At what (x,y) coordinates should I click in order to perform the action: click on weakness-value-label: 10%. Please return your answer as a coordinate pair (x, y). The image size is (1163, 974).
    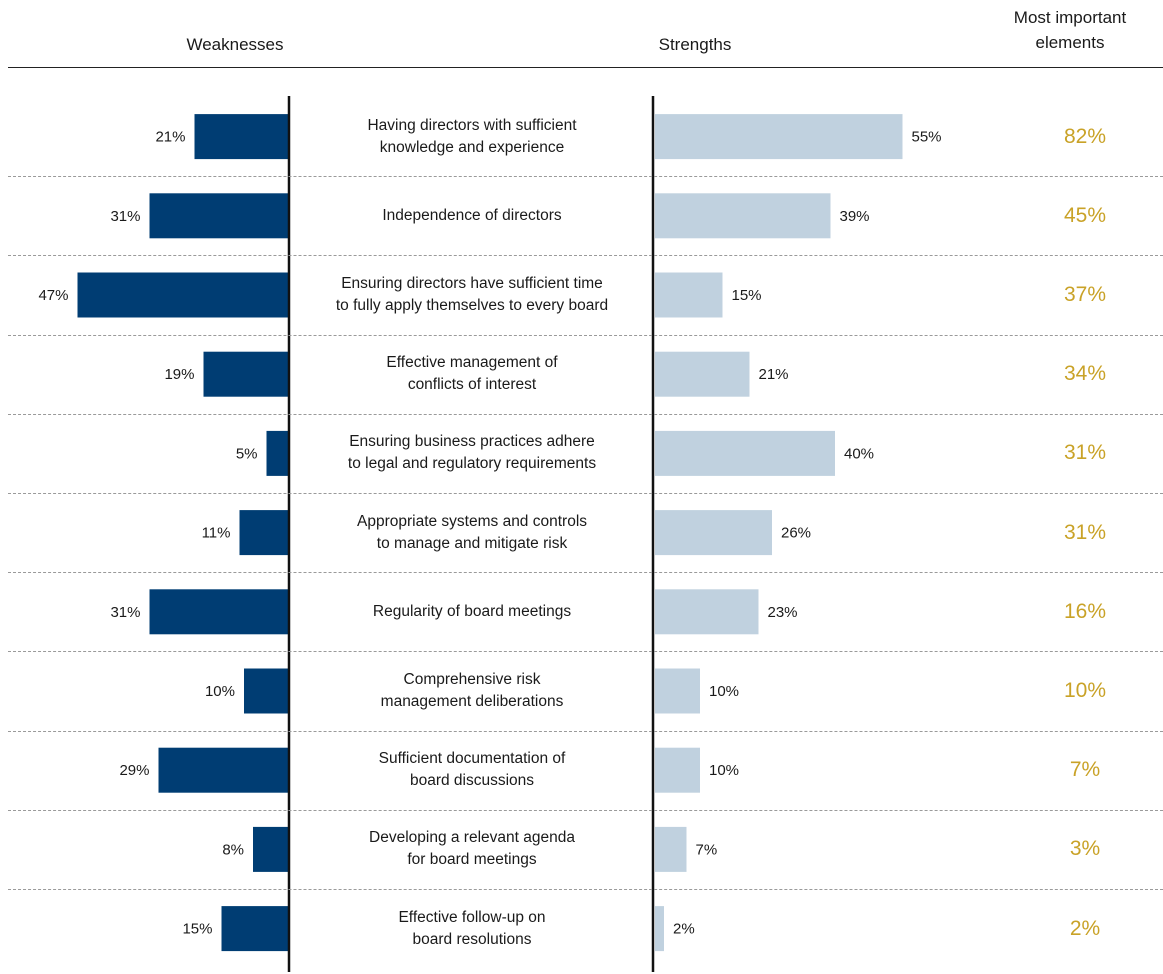
    Looking at the image, I should click on (220, 691).